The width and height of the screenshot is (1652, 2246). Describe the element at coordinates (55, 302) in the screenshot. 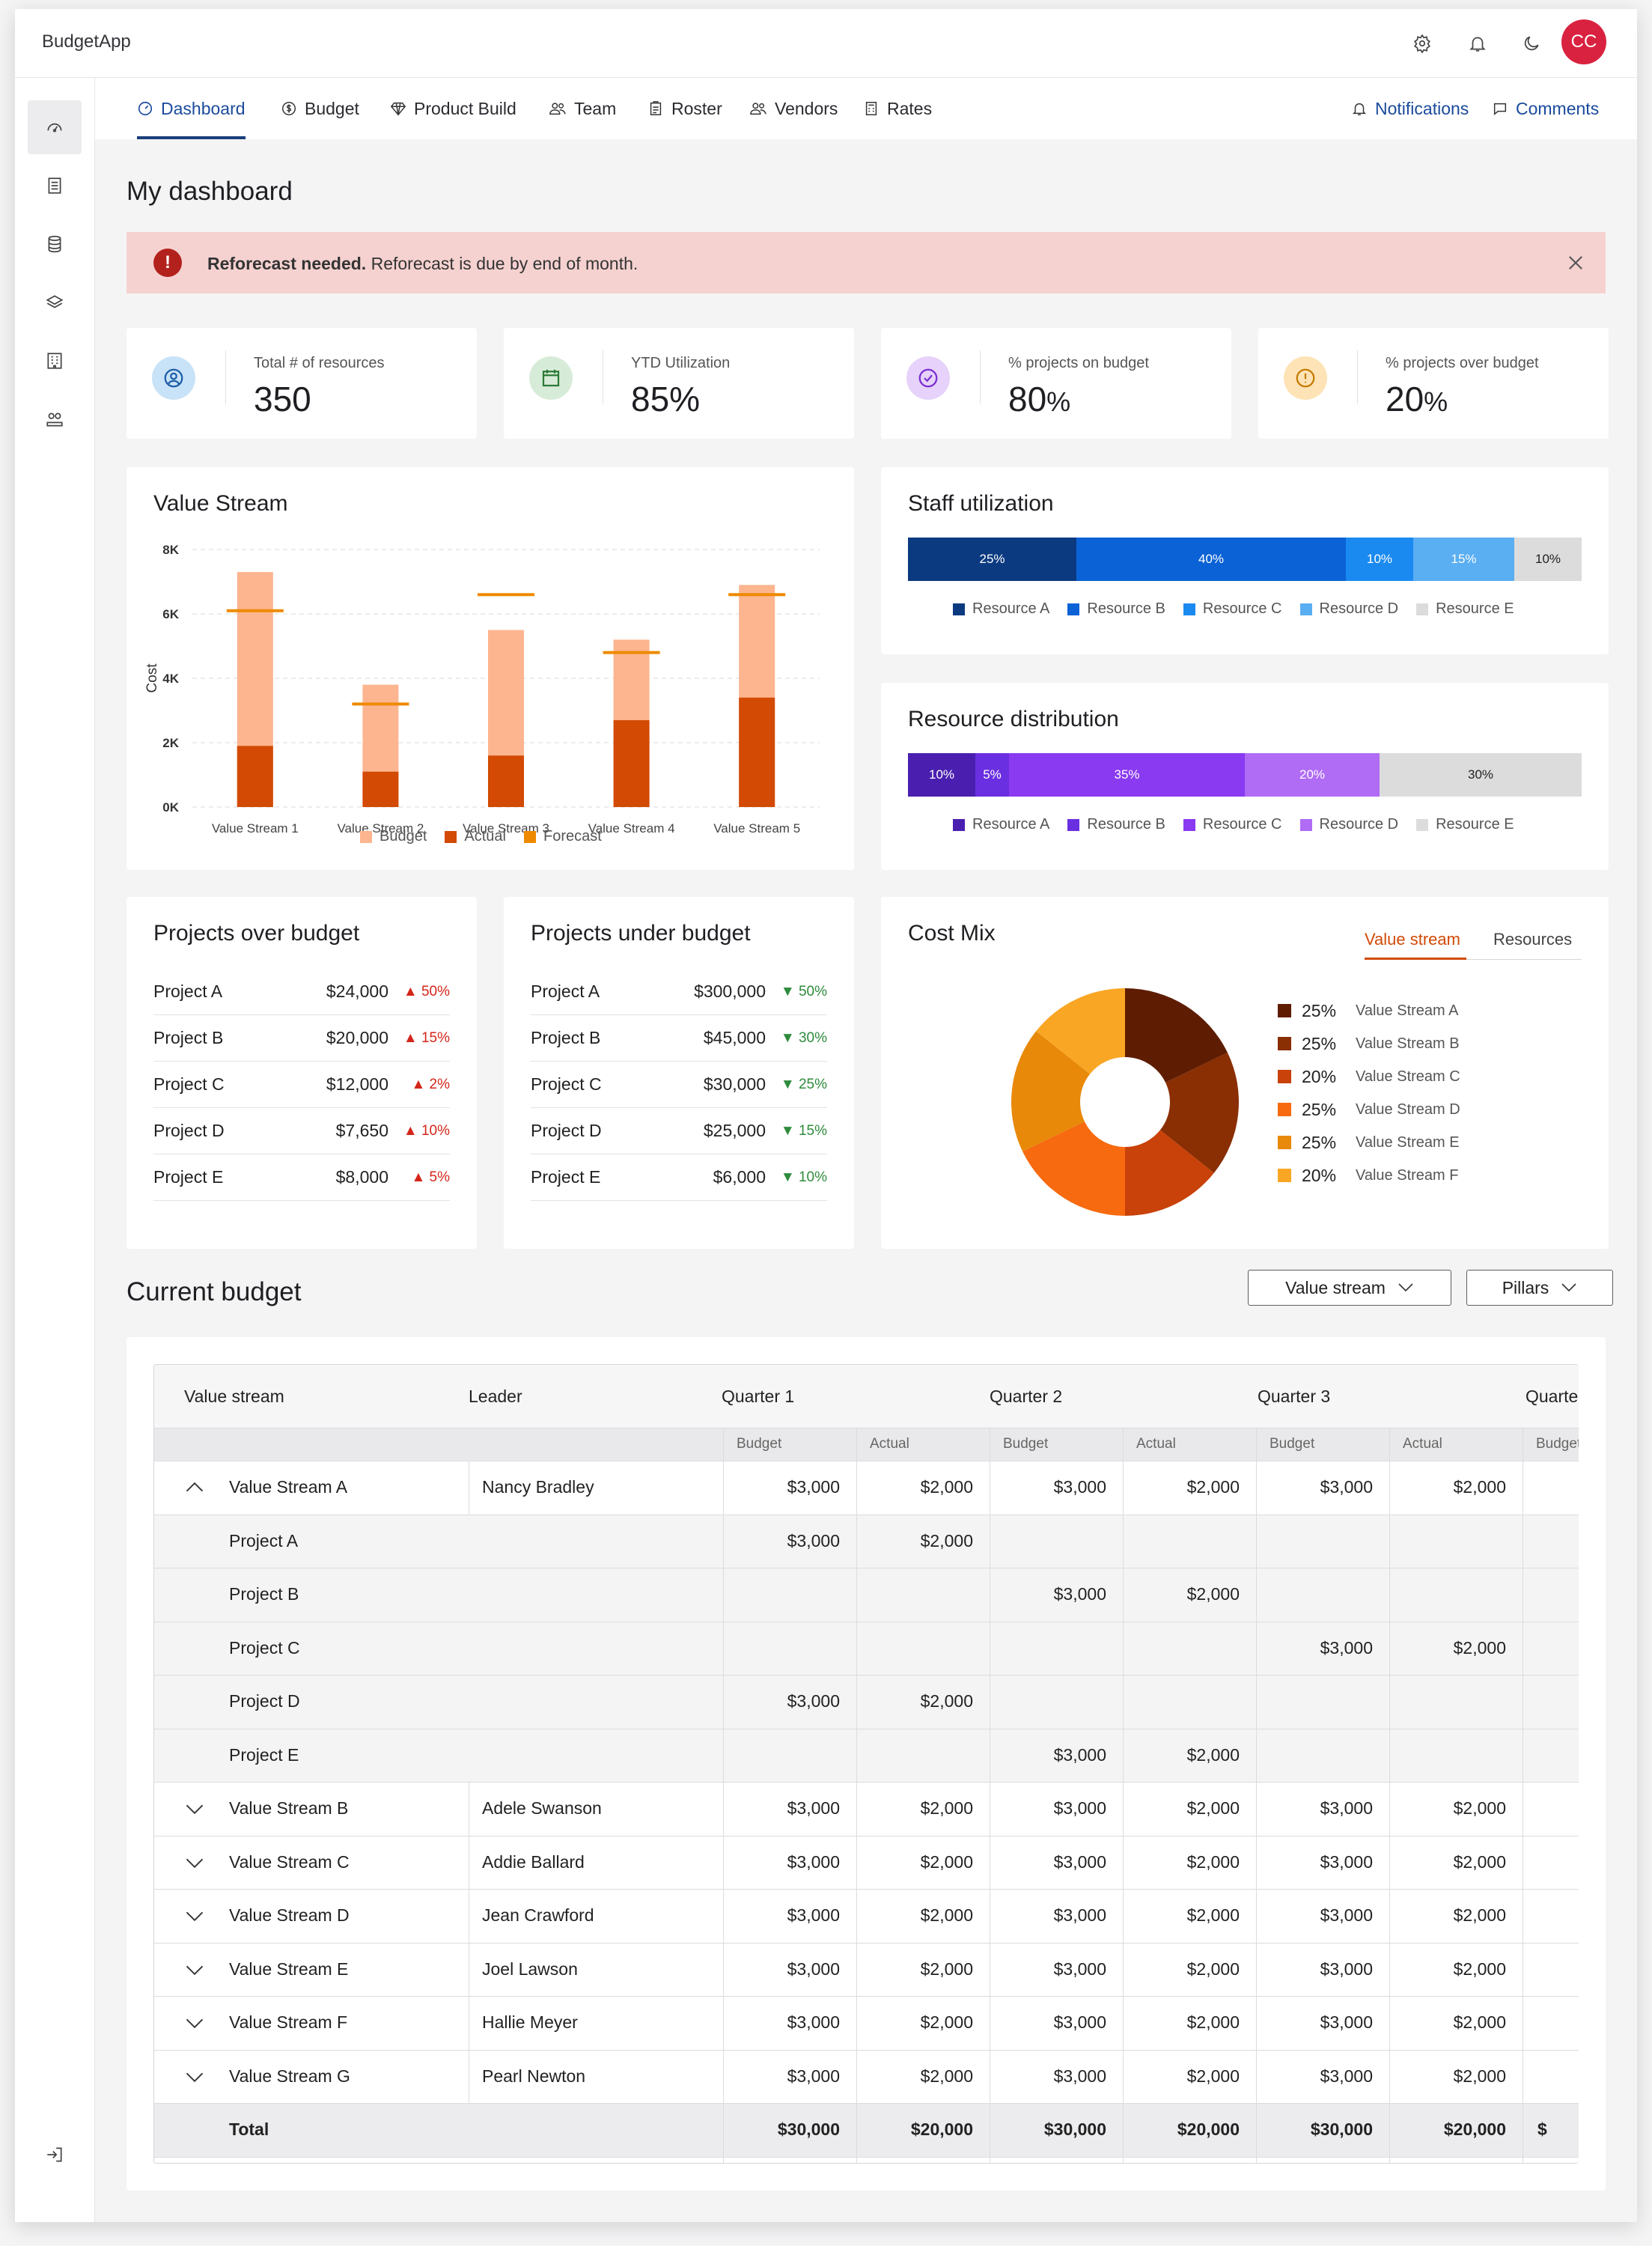

I see `sidebar-item-layers` at that location.